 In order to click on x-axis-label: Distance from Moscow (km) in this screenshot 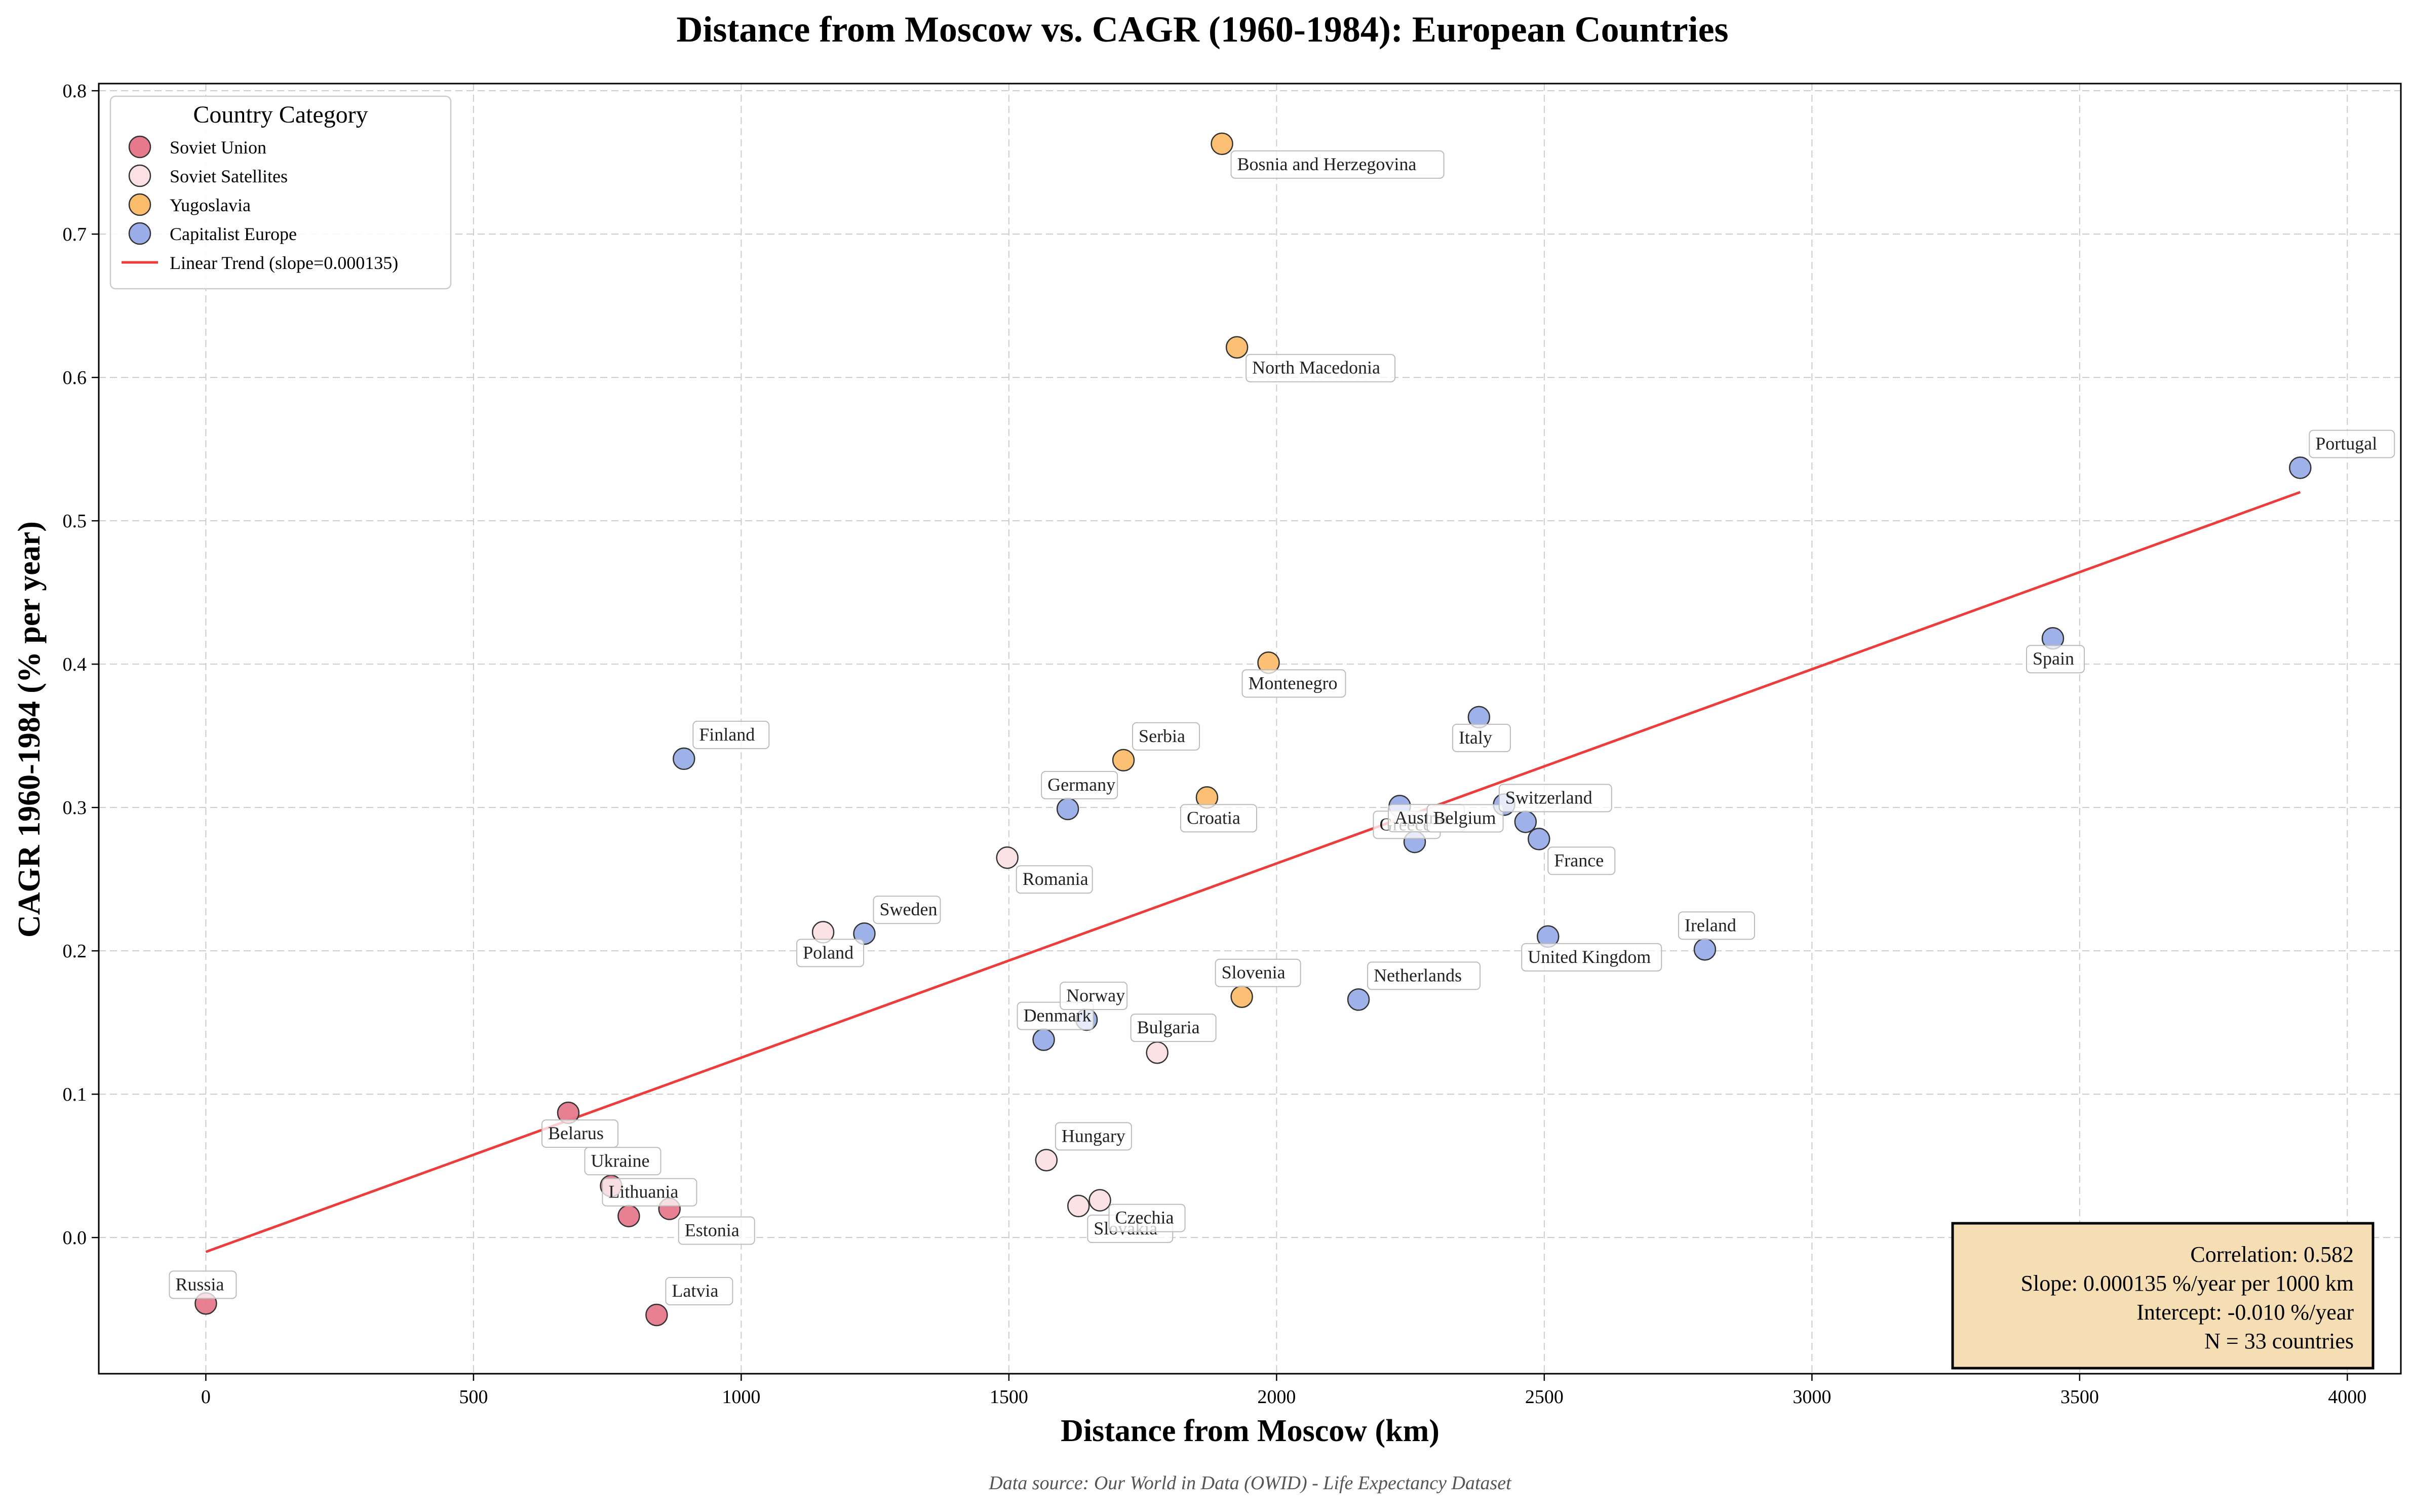, I will do `click(1250, 1431)`.